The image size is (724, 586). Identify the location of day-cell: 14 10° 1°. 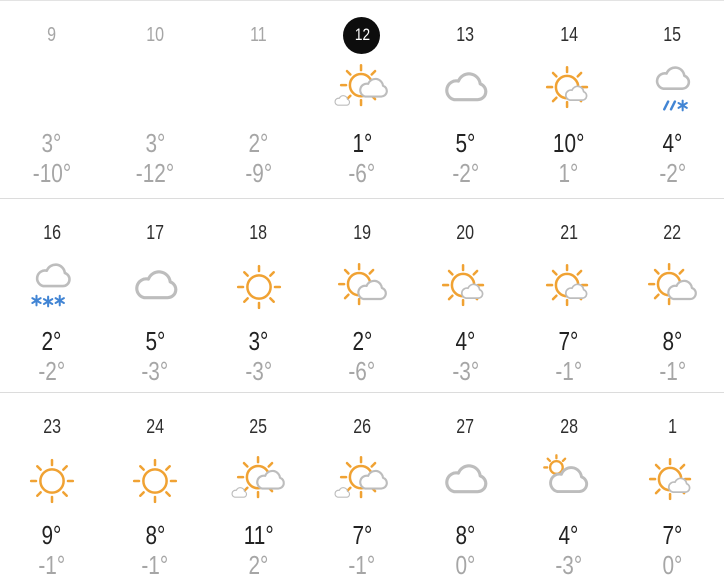
(568, 99).